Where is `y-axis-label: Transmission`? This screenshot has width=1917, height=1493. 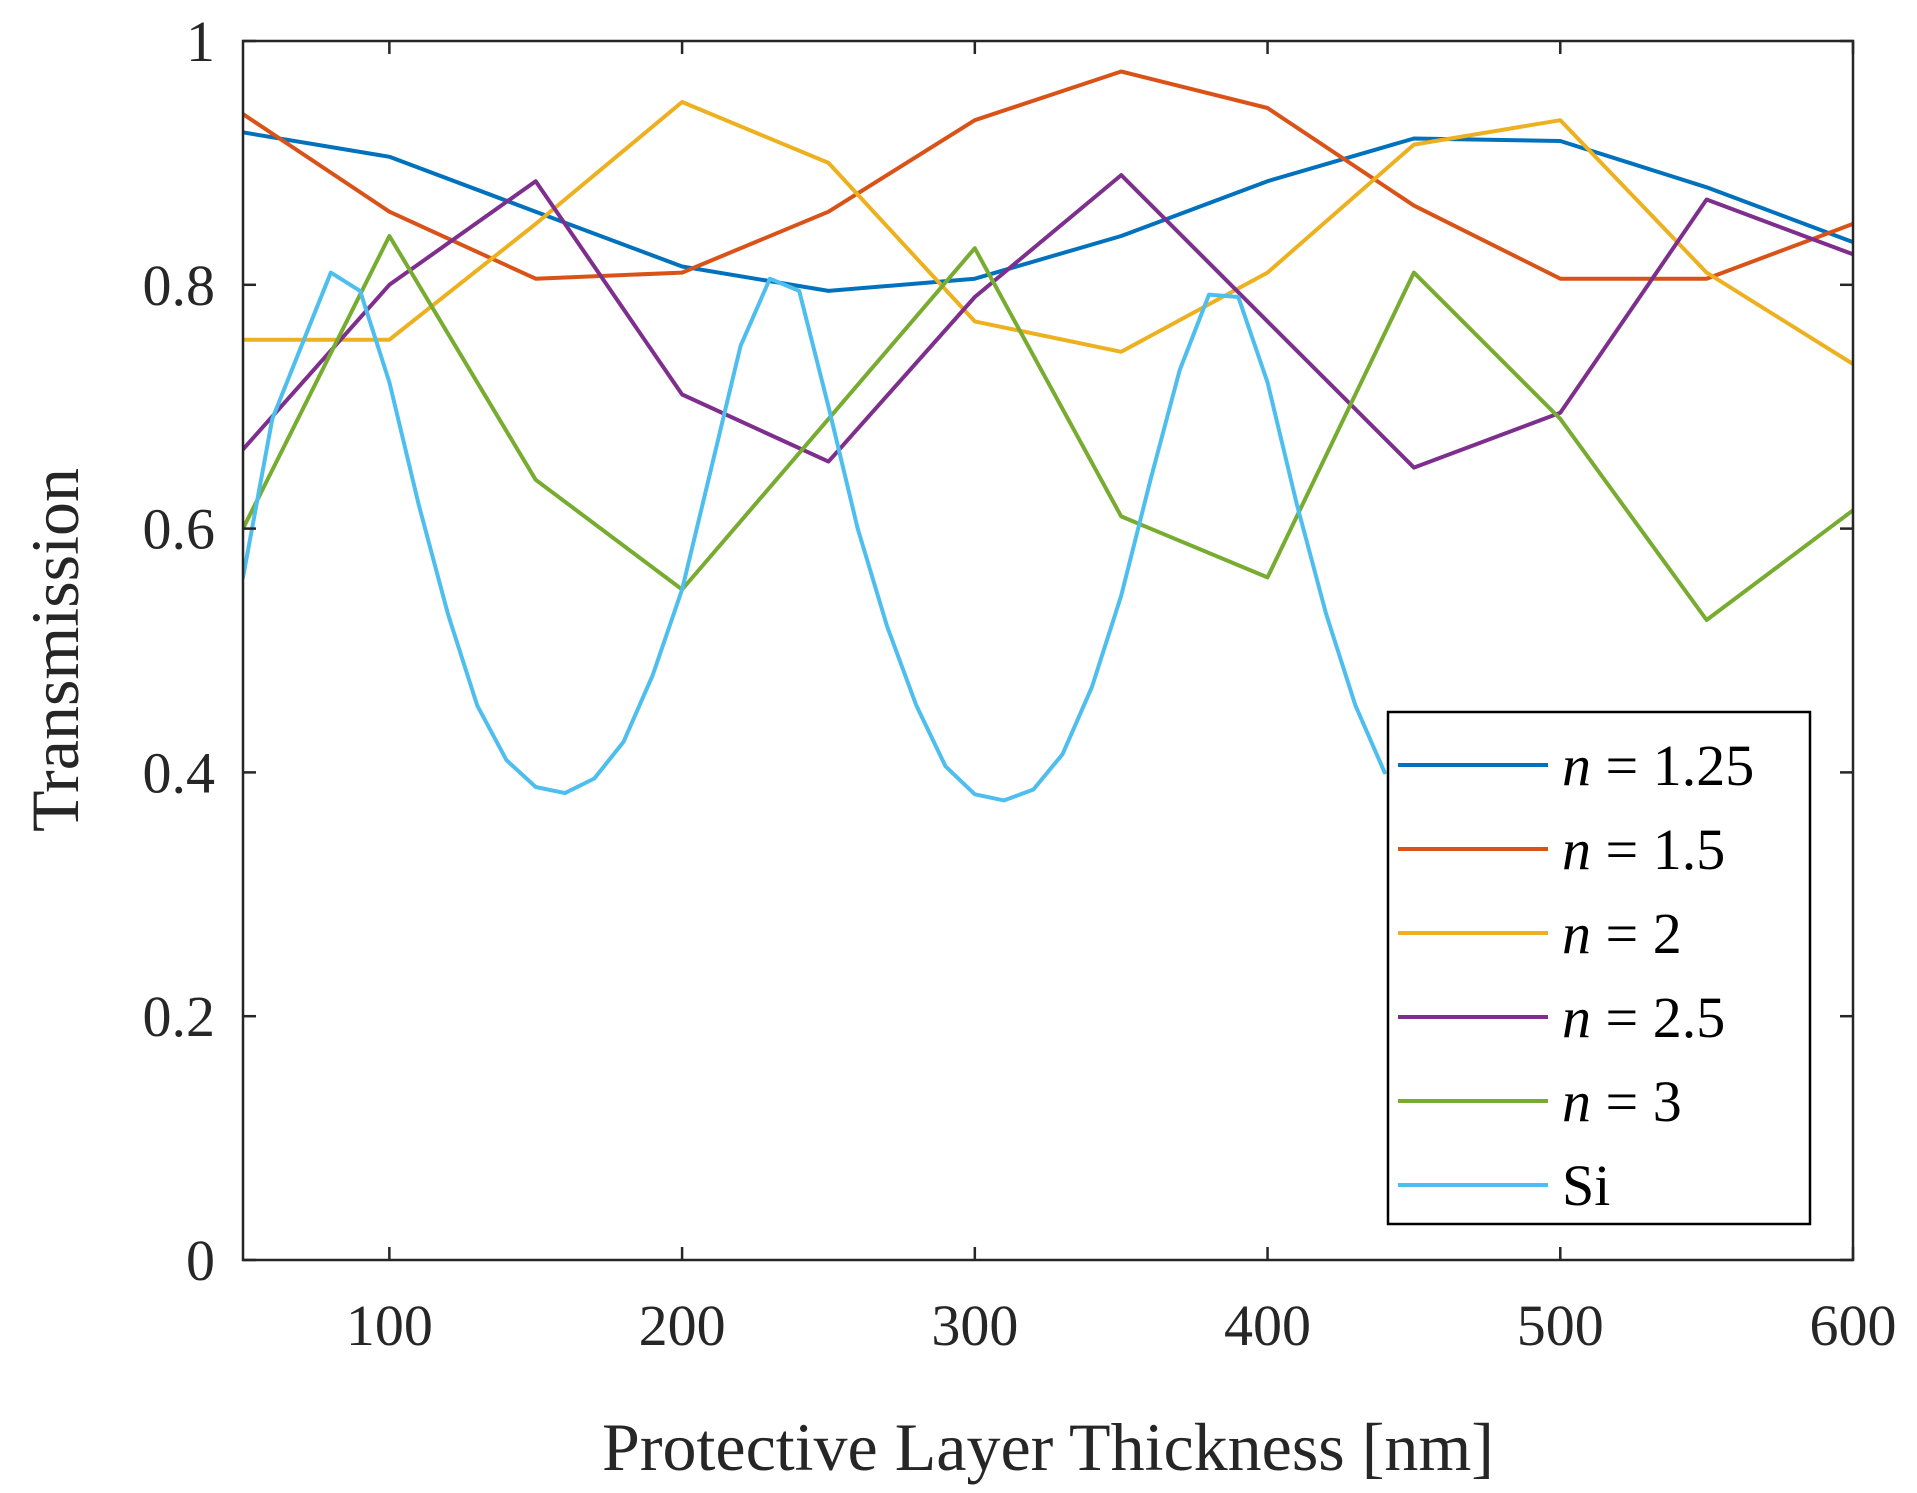
y-axis-label: Transmission is located at coordinates (55, 650).